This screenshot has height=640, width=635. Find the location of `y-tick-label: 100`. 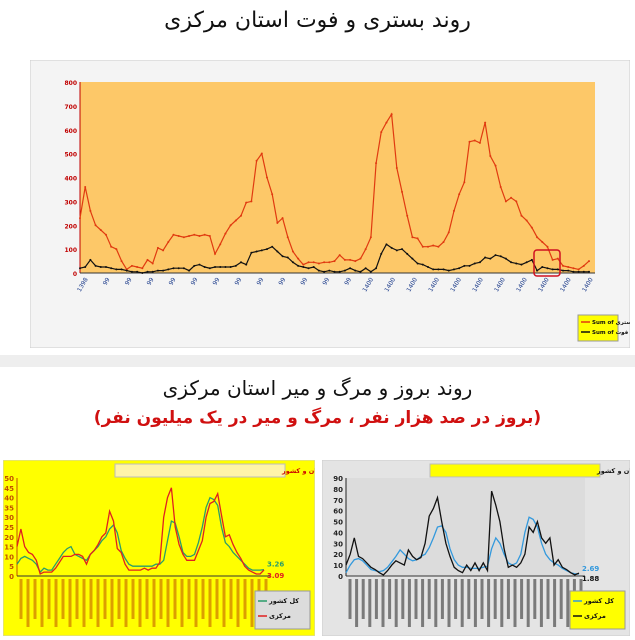

y-tick-label: 100 is located at coordinates (70, 250).